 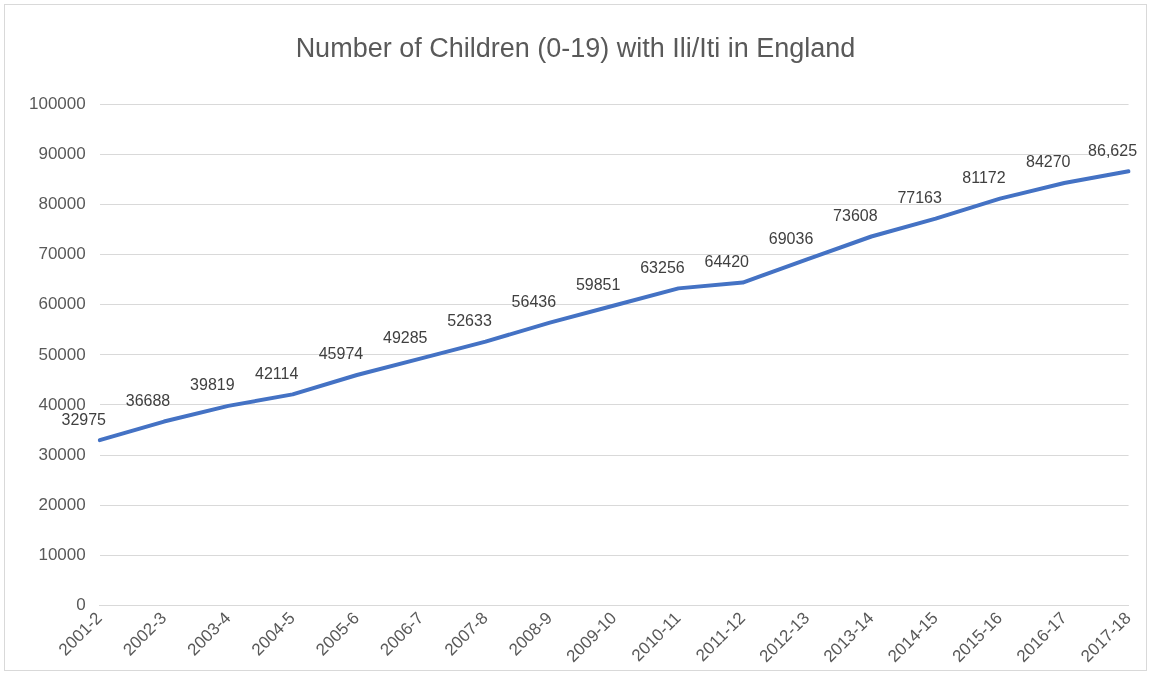 What do you see at coordinates (534, 301) in the screenshot?
I see `data-label: 56436` at bounding box center [534, 301].